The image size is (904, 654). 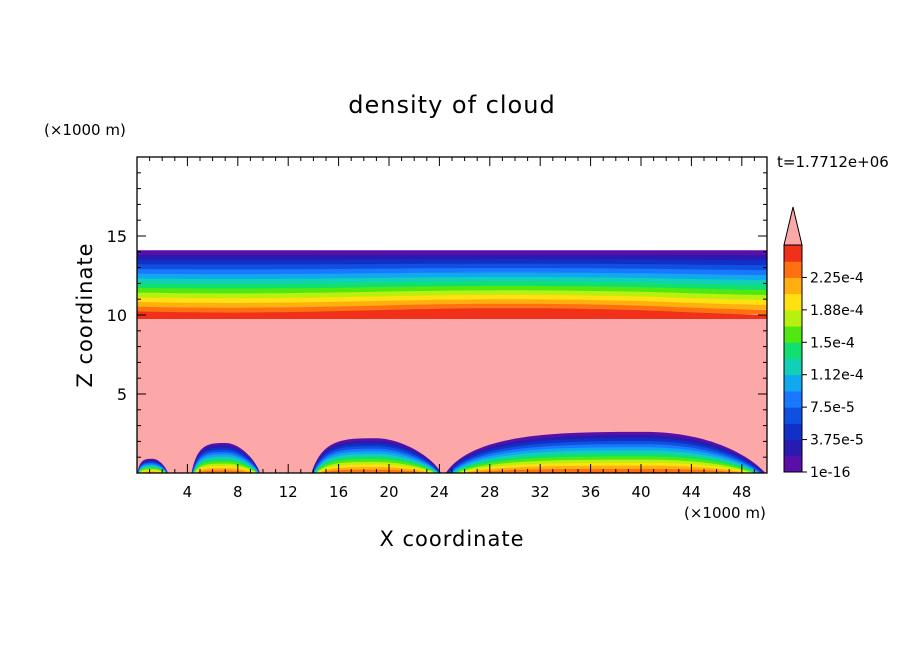 What do you see at coordinates (640, 492) in the screenshot?
I see `x-tick-label: 40` at bounding box center [640, 492].